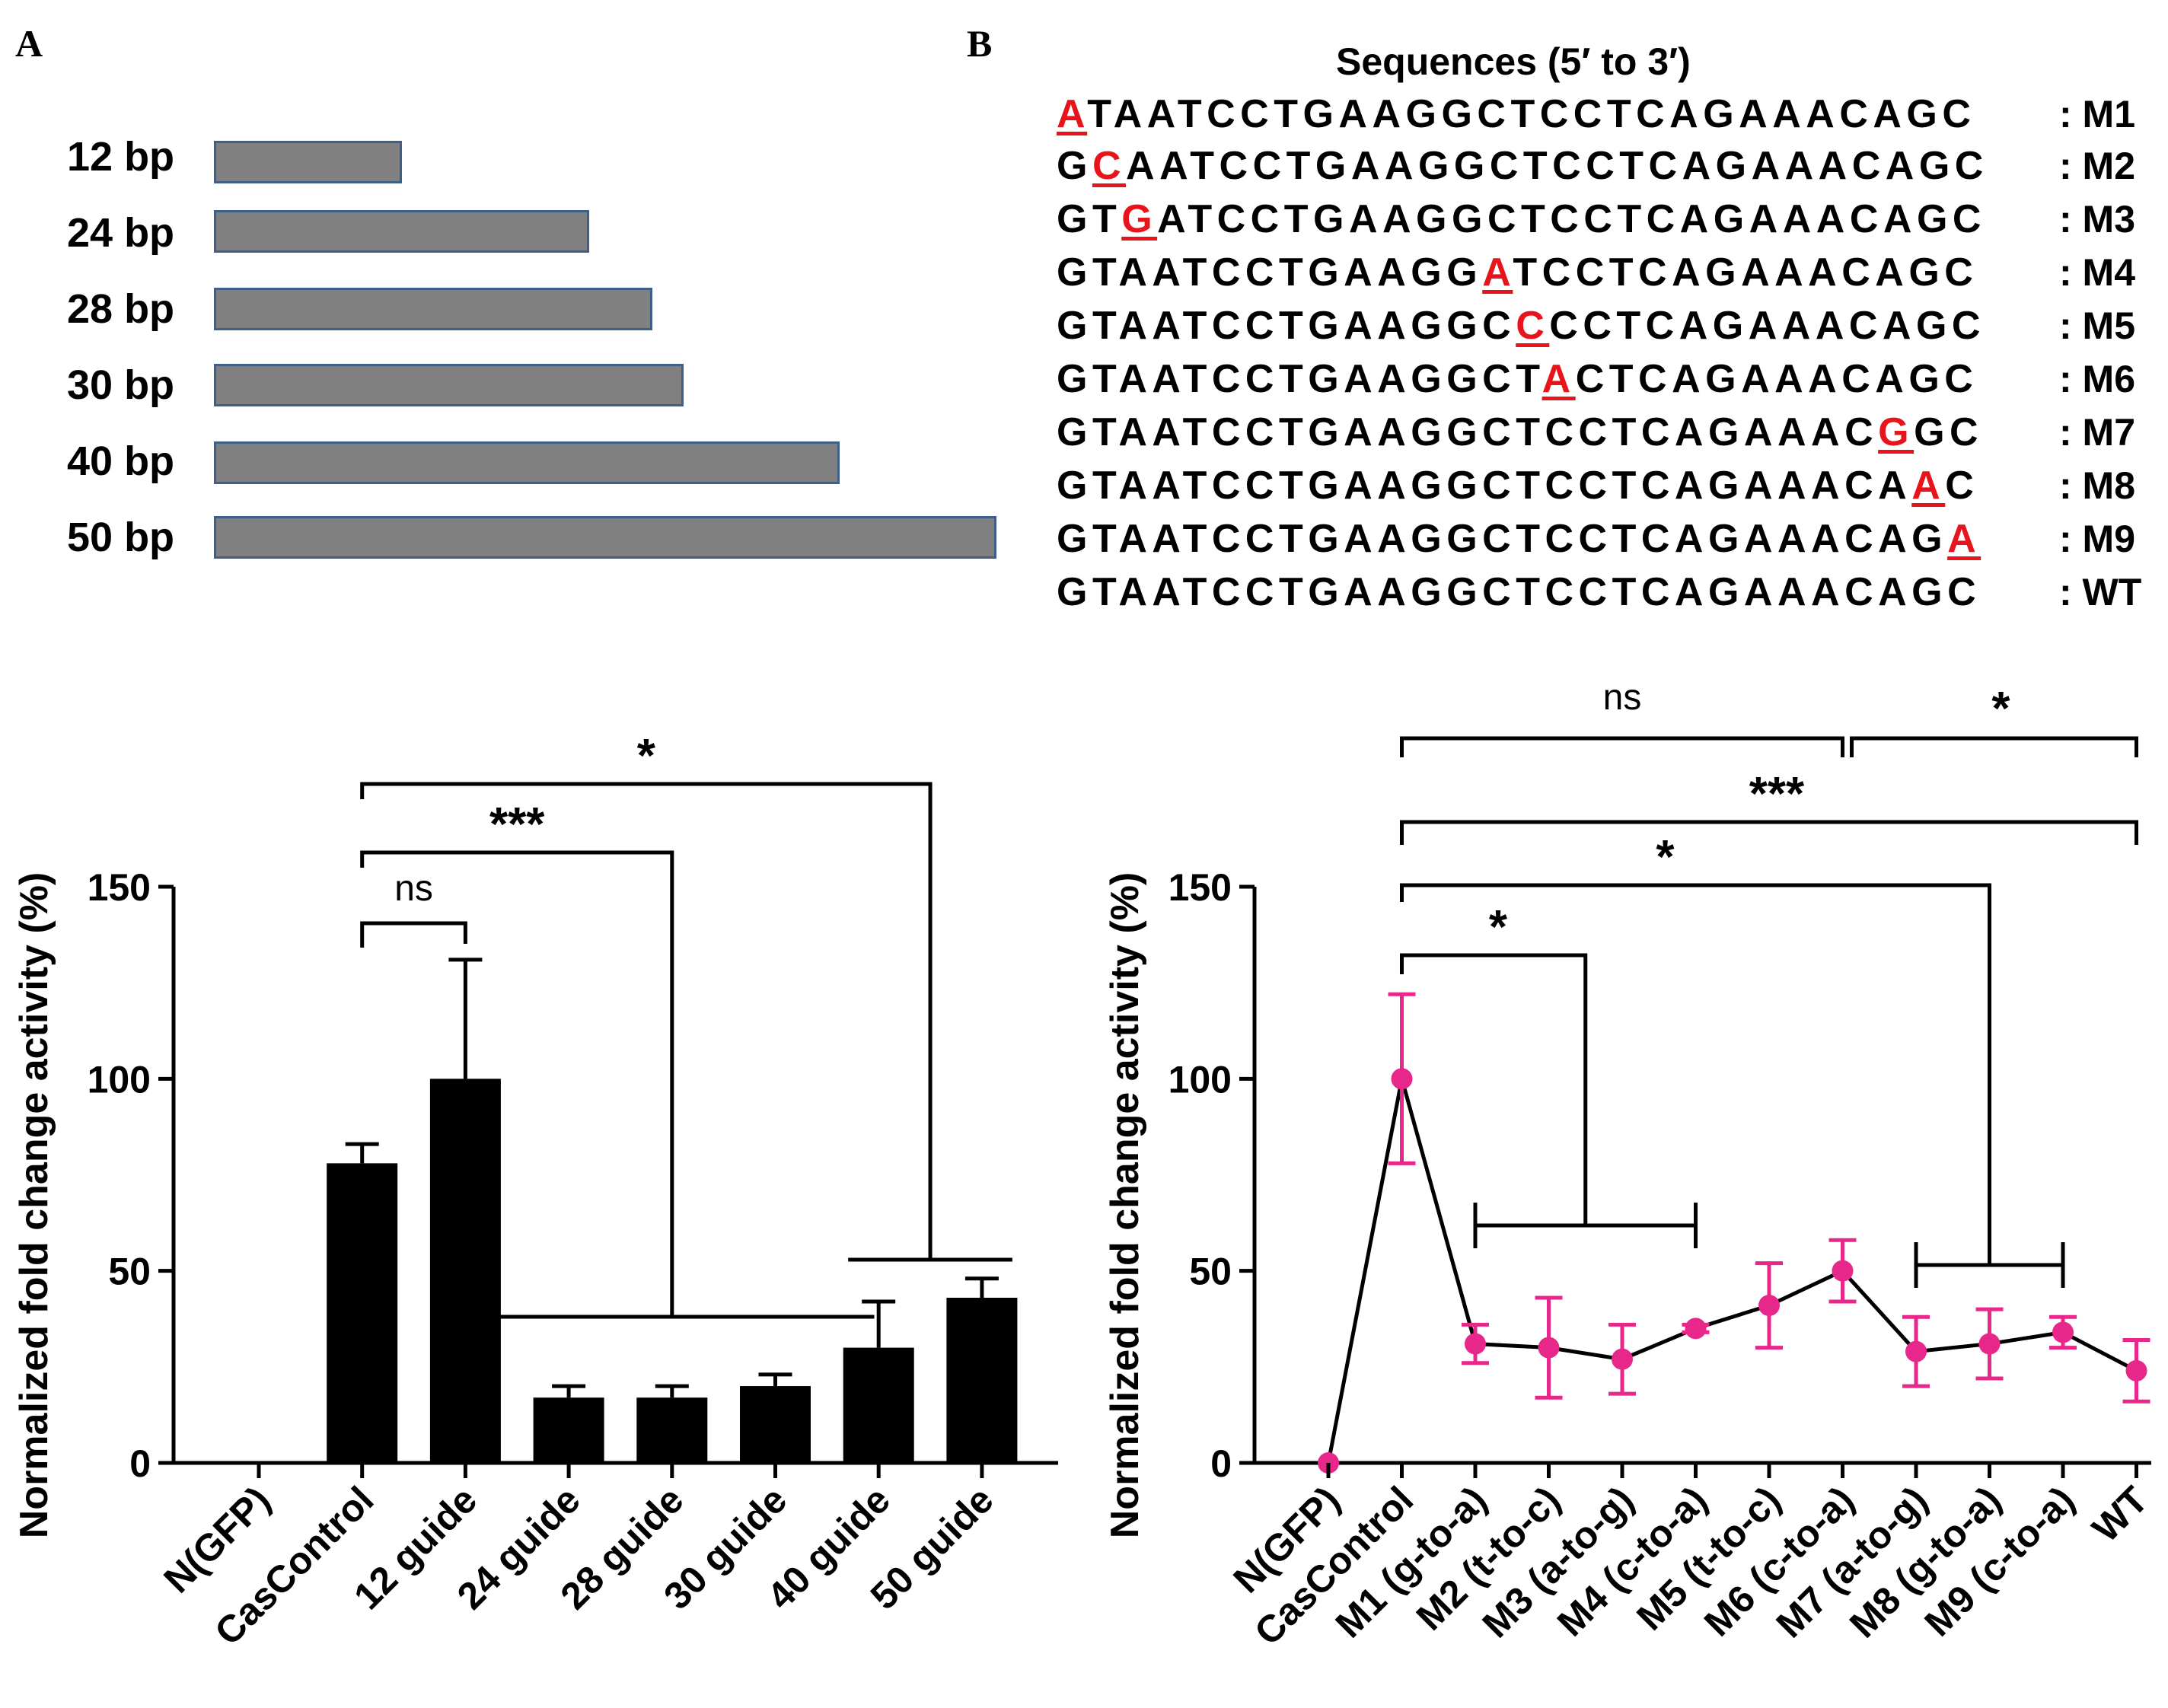 The image size is (2168, 1708). What do you see at coordinates (1513, 61) in the screenshot?
I see `sequences-title: Sequences (5′ to 3′)` at bounding box center [1513, 61].